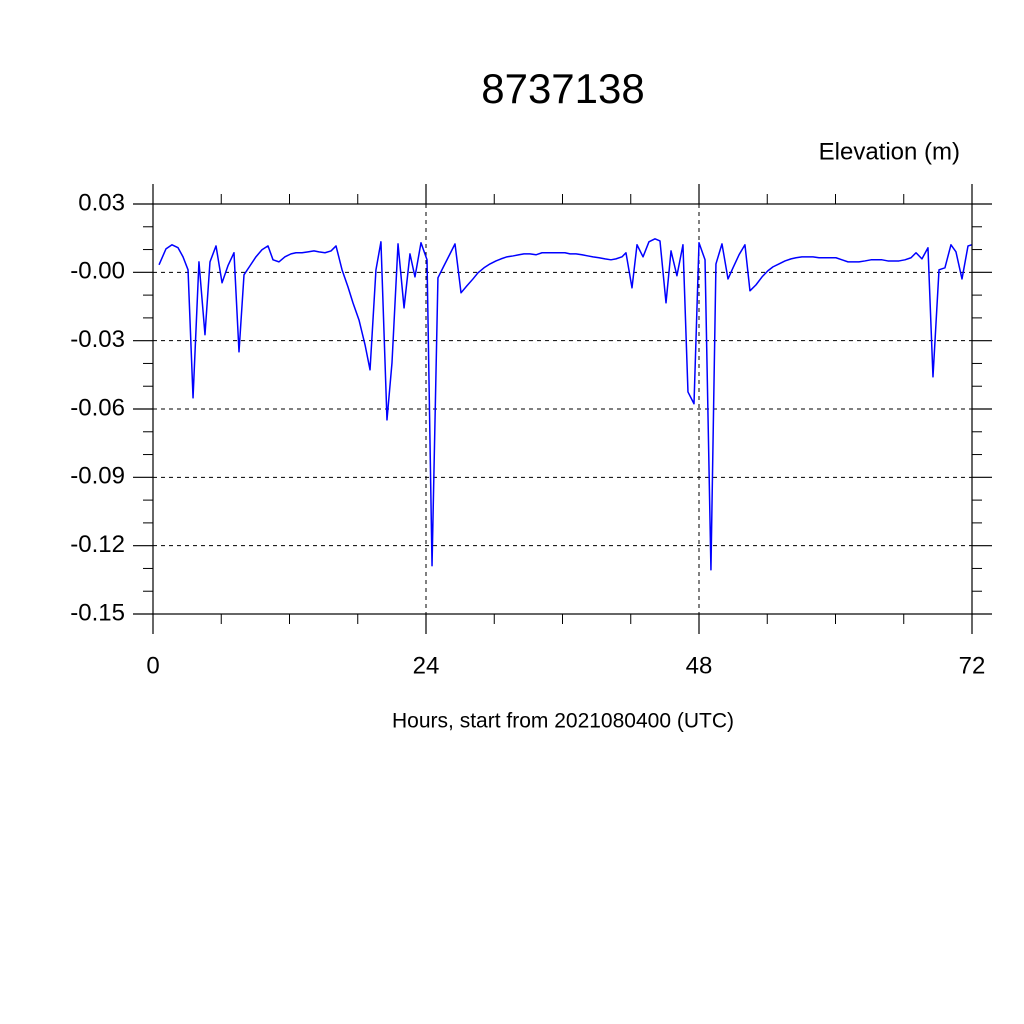  I want to click on x-tick-label: 48, so click(699, 665).